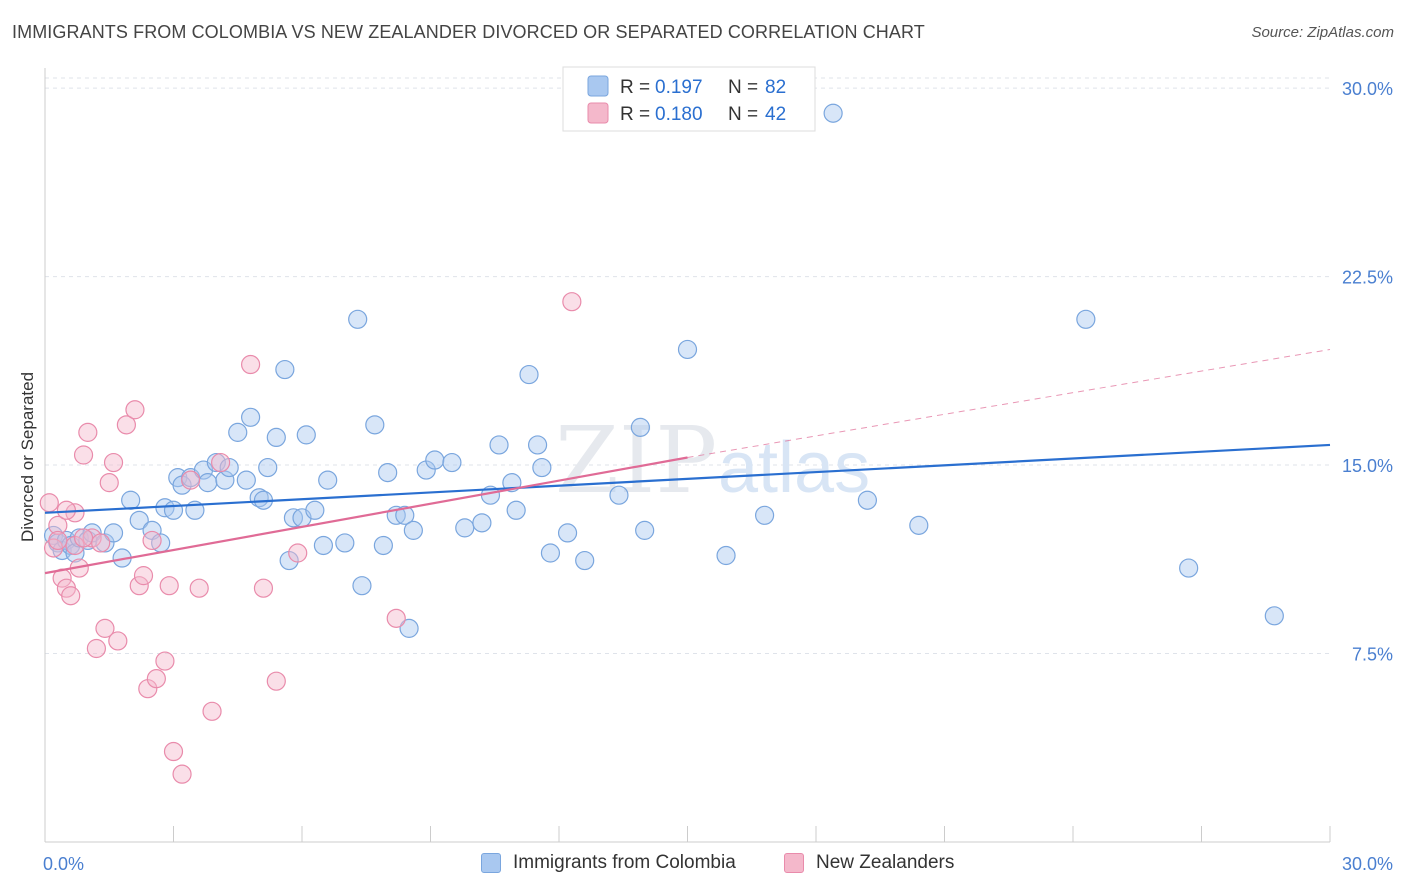 The width and height of the screenshot is (1406, 892). What do you see at coordinates (635, 114) in the screenshot?
I see `legend-r-label-pink: R =` at bounding box center [635, 114].